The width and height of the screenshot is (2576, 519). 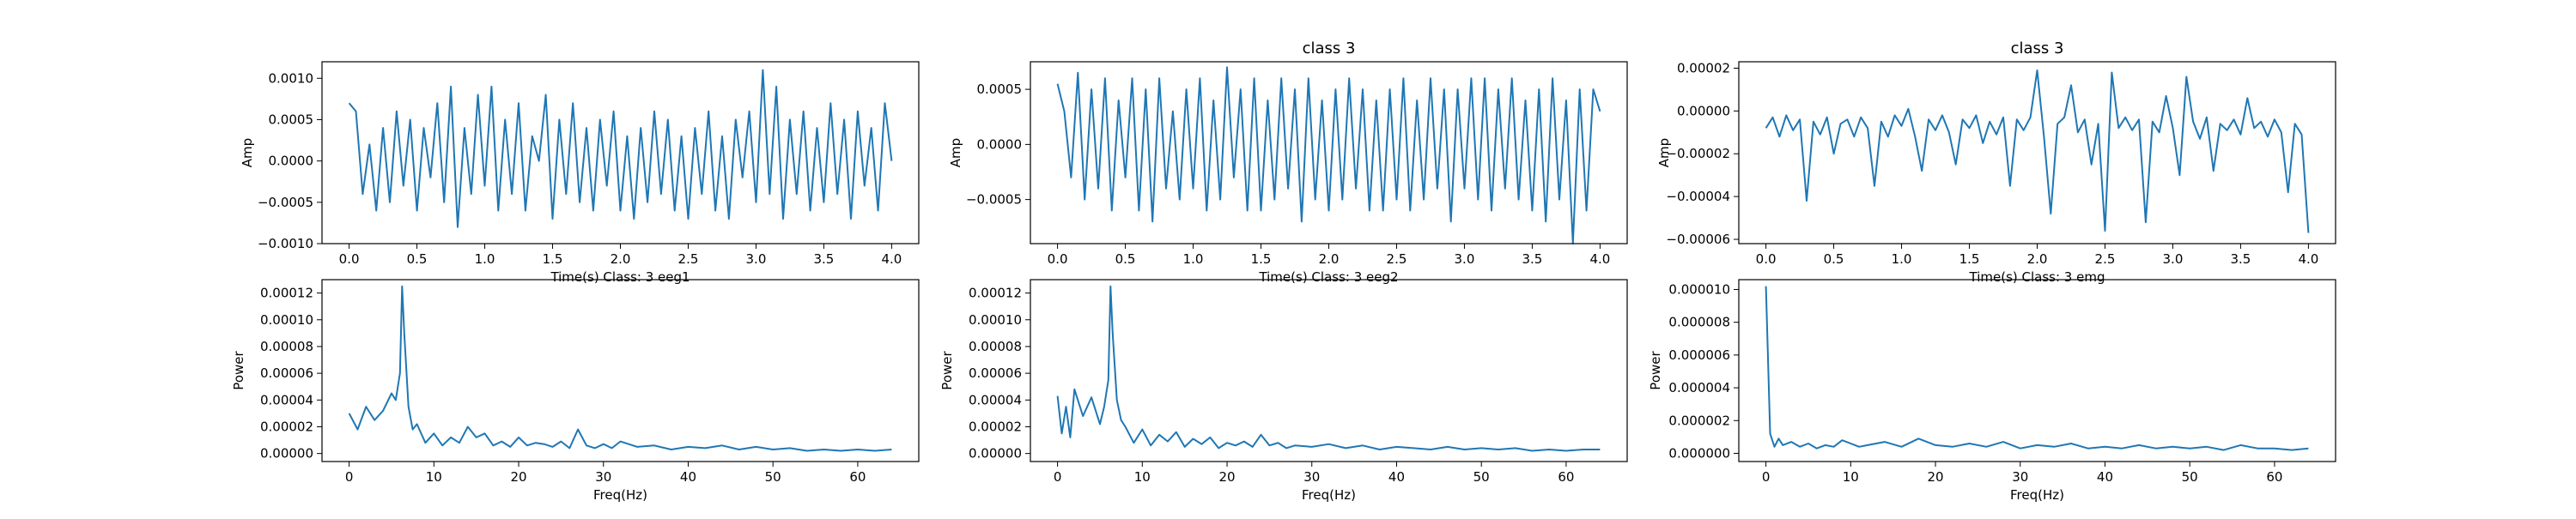 I want to click on y-tick-label: 0.0010, so click(x=291, y=78).